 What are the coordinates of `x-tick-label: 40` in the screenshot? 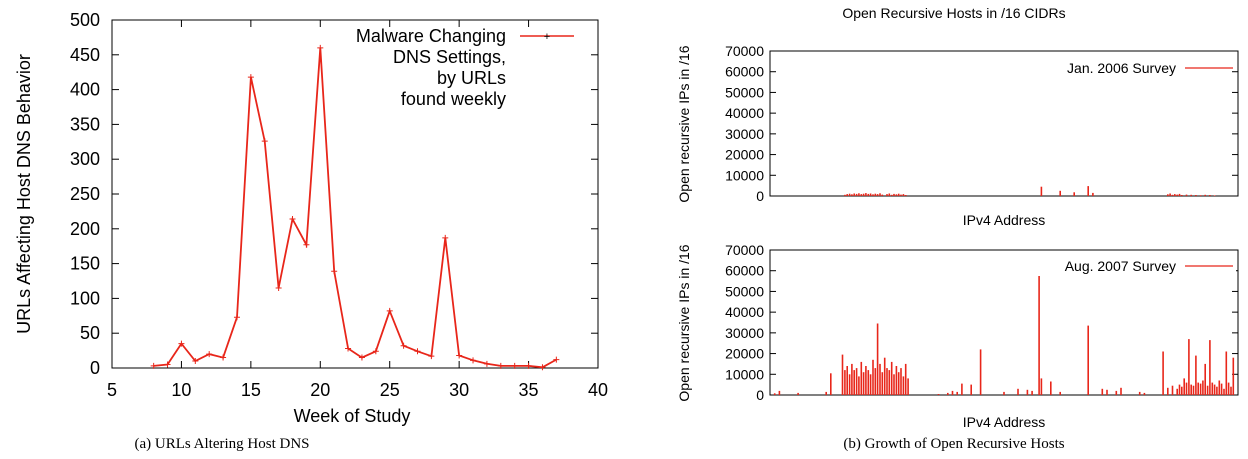 It's located at (598, 390).